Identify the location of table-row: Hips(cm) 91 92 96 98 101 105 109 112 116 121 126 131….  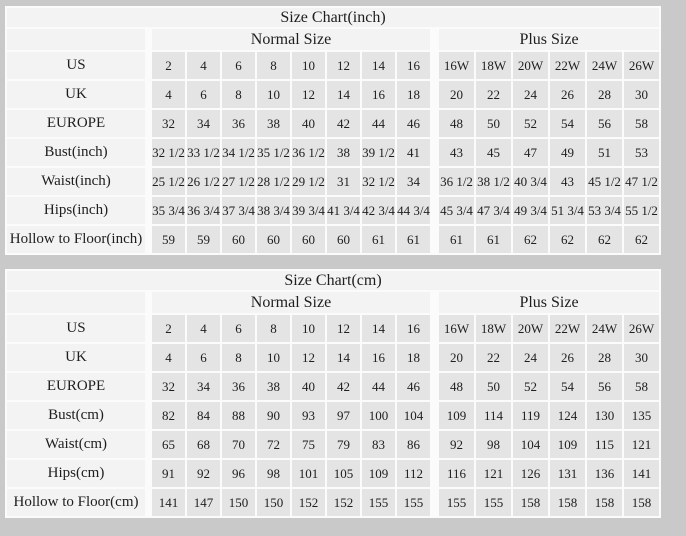
(333, 473).